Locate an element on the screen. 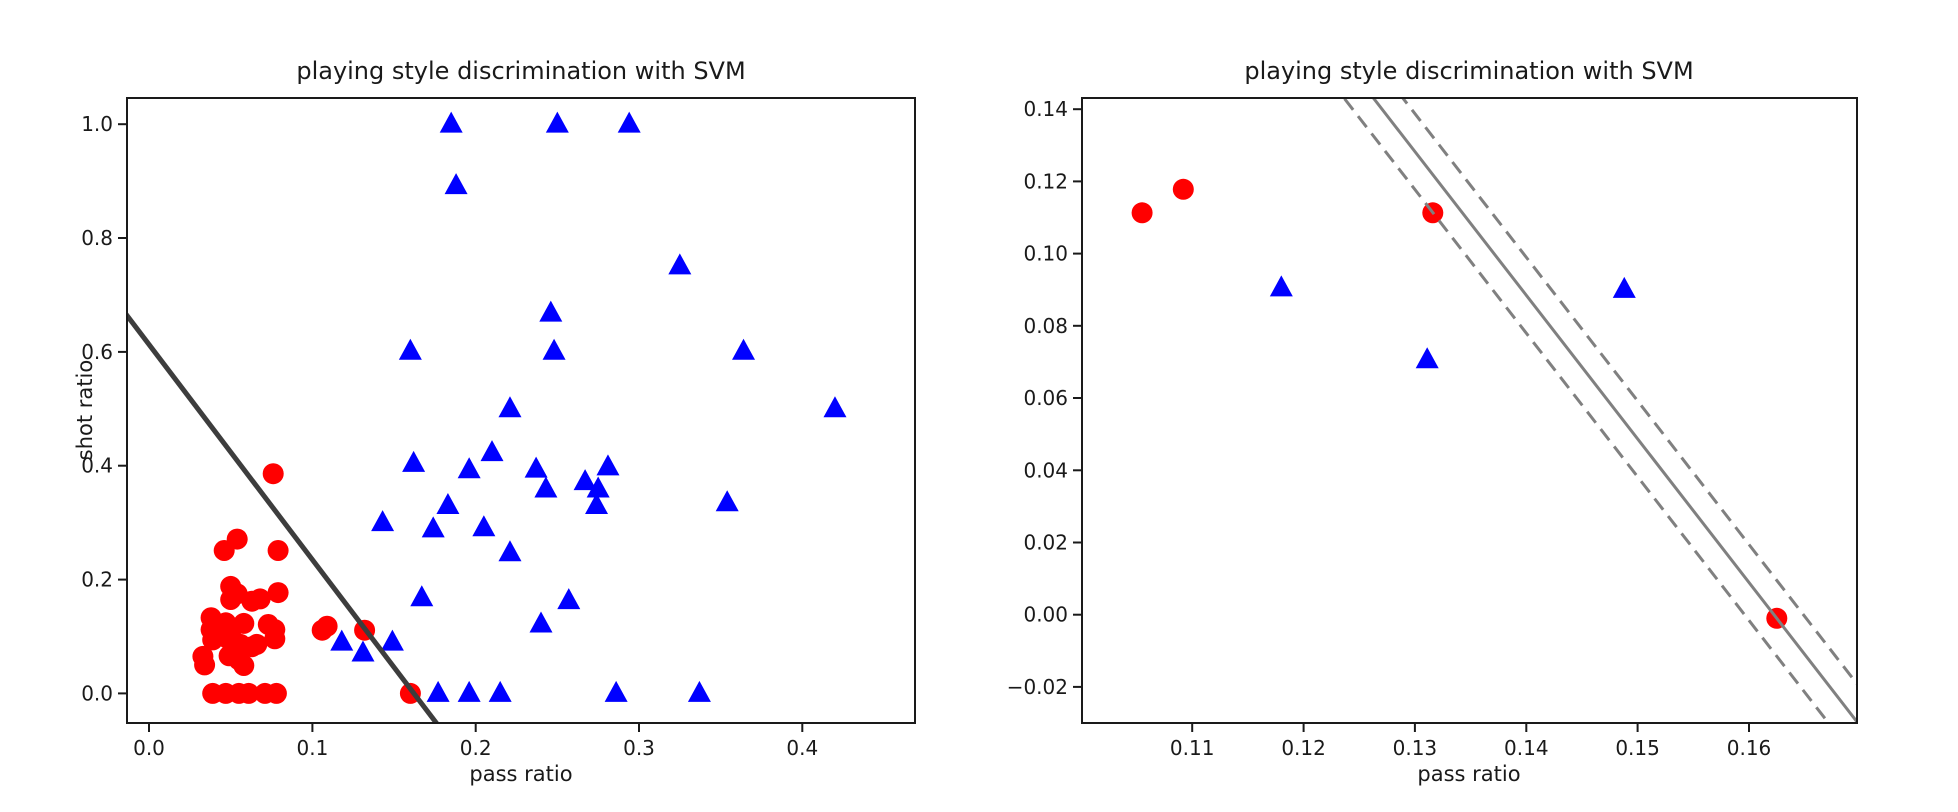 The width and height of the screenshot is (1958, 812). x-tick-label: 0.2 is located at coordinates (476, 748).